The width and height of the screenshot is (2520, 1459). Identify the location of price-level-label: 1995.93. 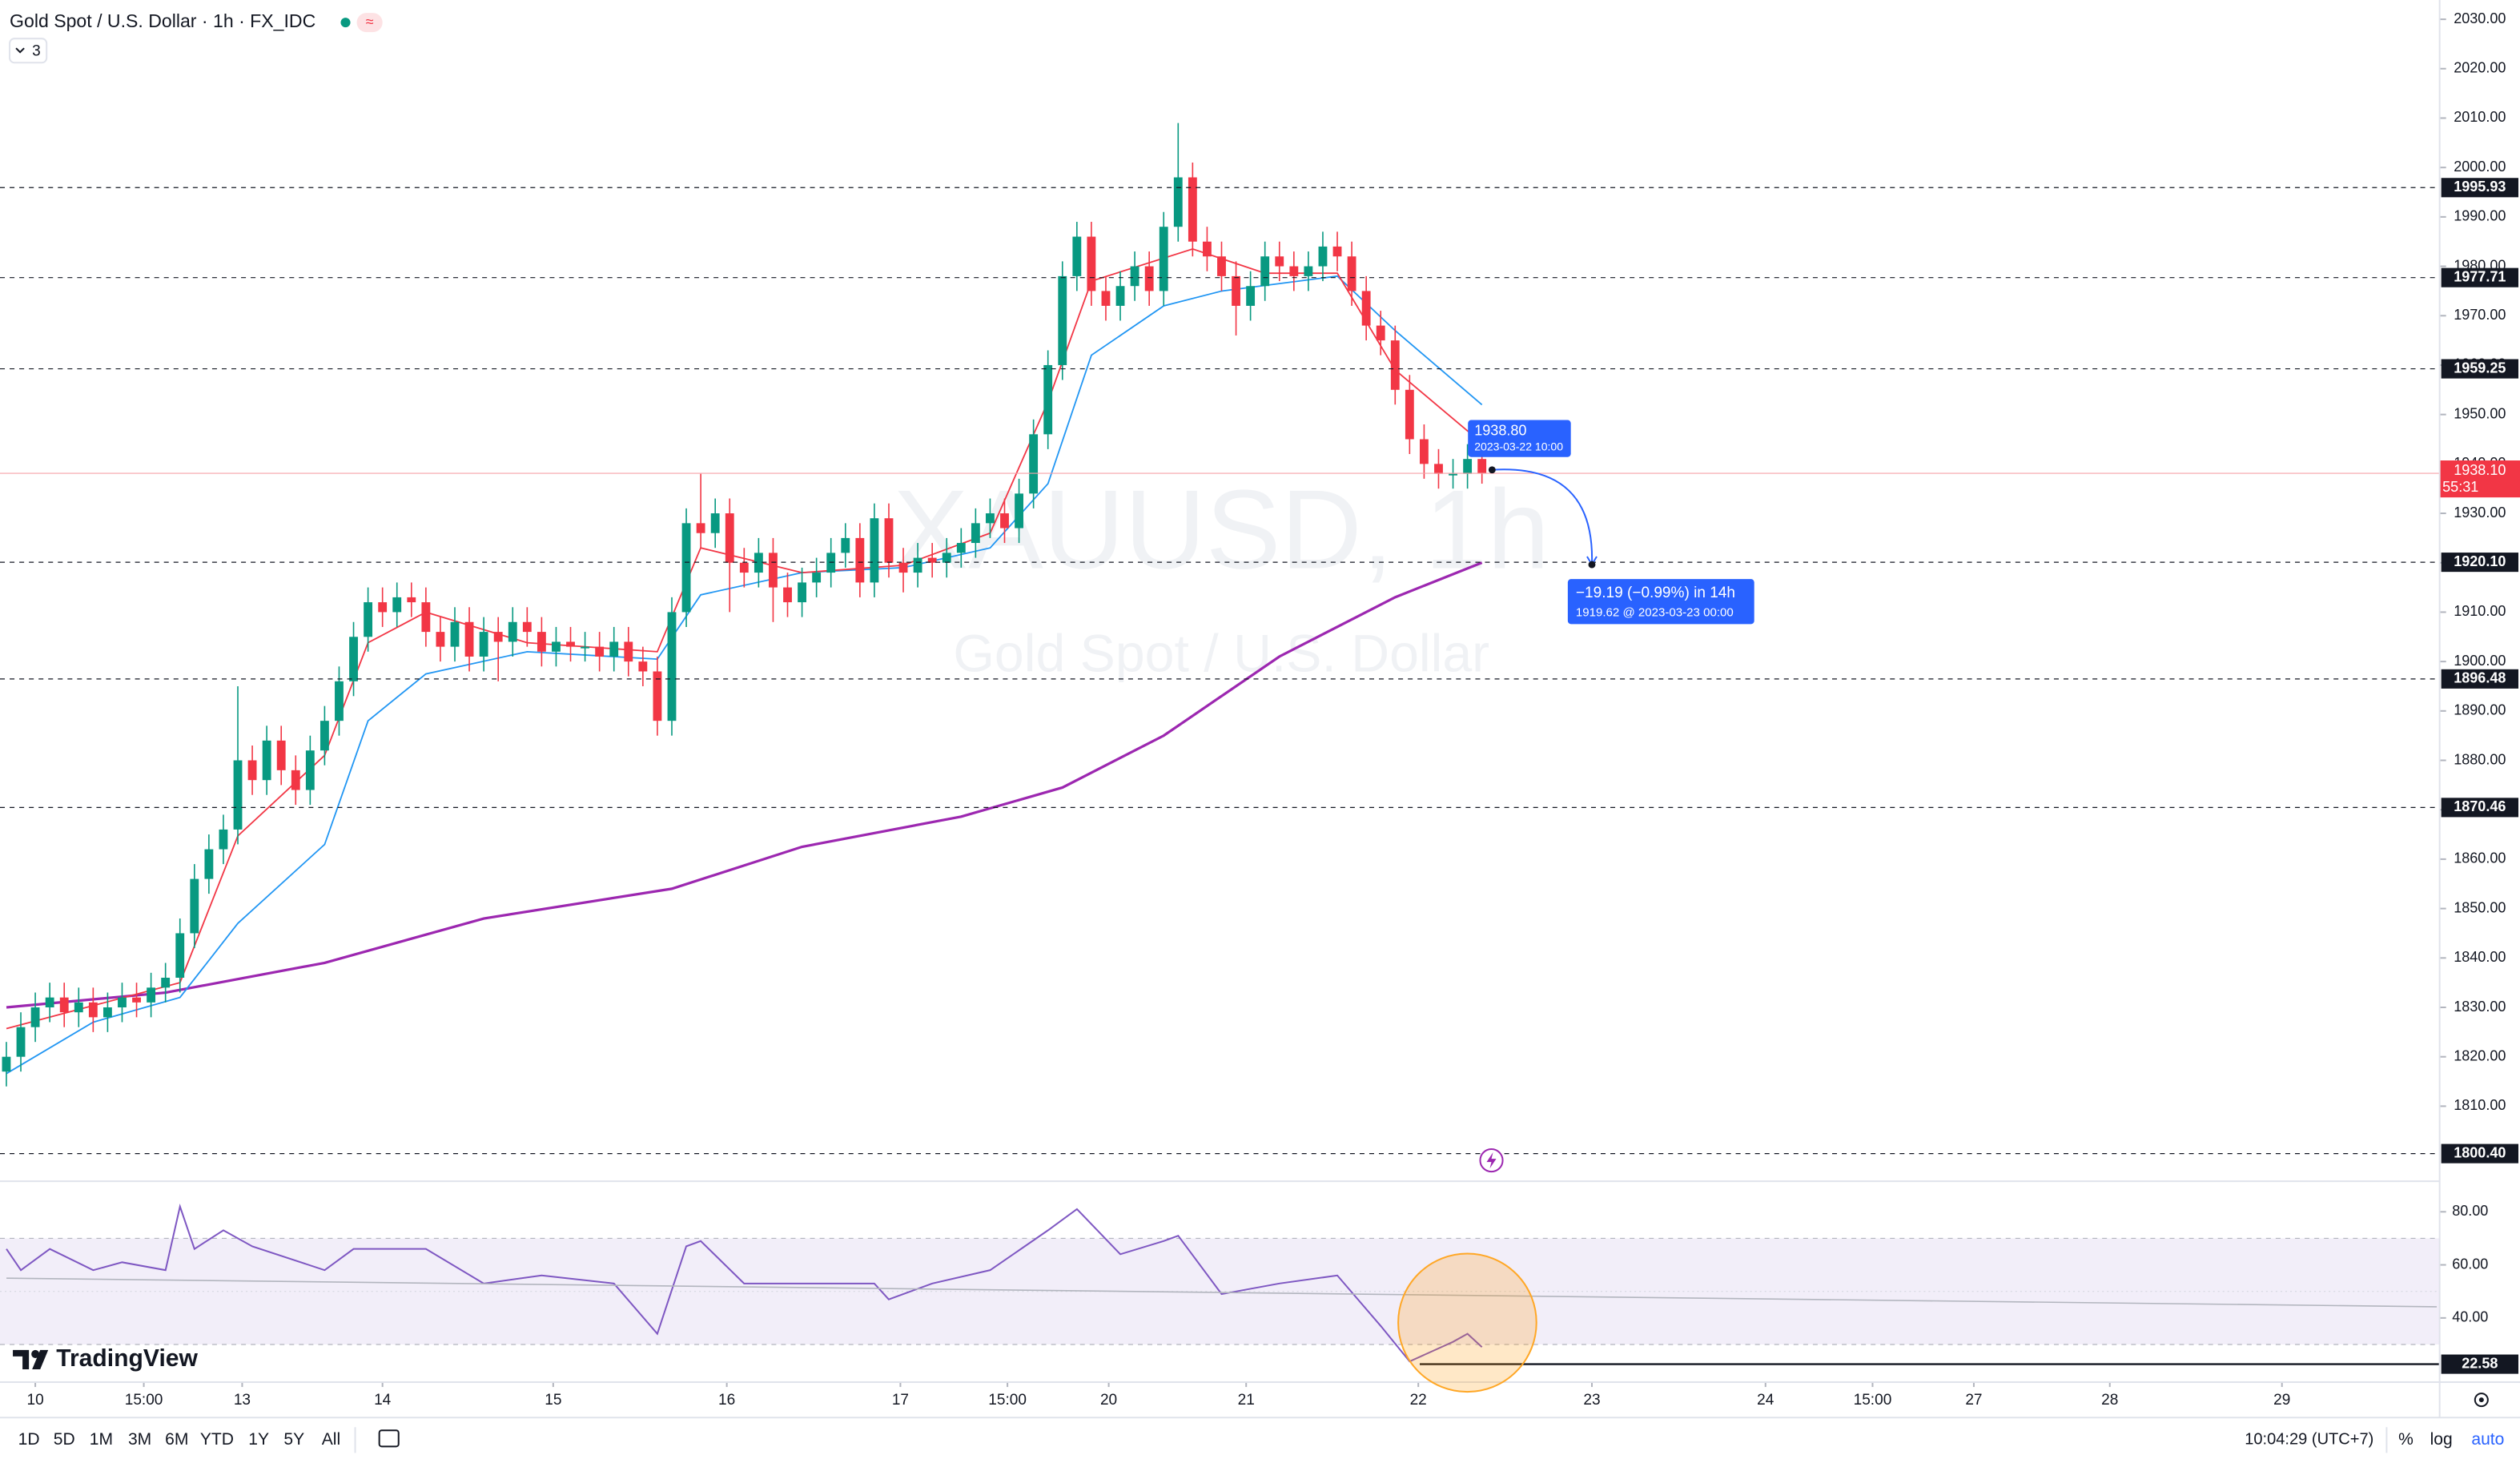
(2480, 187).